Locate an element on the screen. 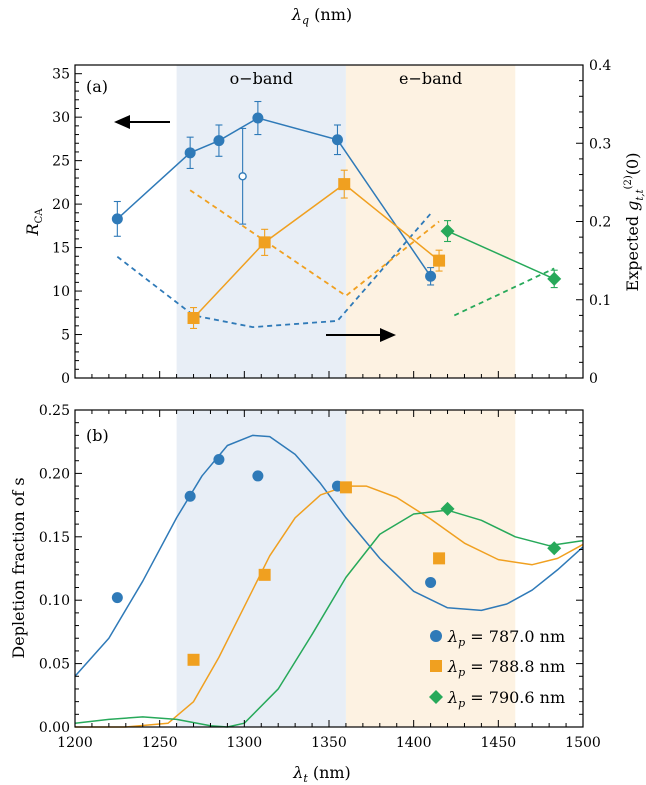  oband-label: o−band is located at coordinates (261, 78).